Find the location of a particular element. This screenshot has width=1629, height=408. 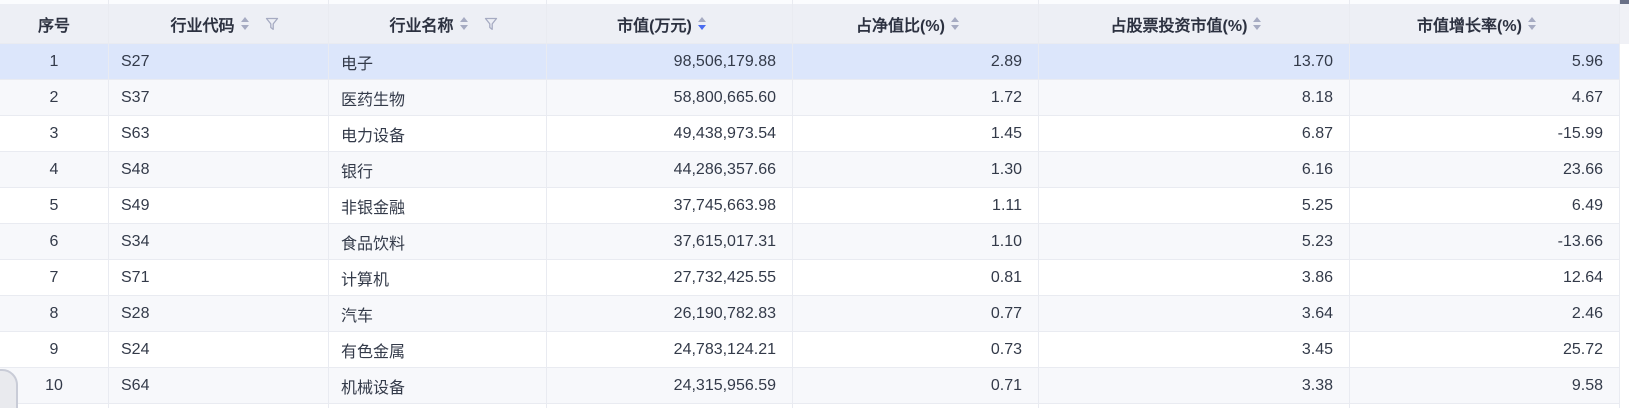

cell-pct-stock-investment: 13.70 is located at coordinates (1194, 62).